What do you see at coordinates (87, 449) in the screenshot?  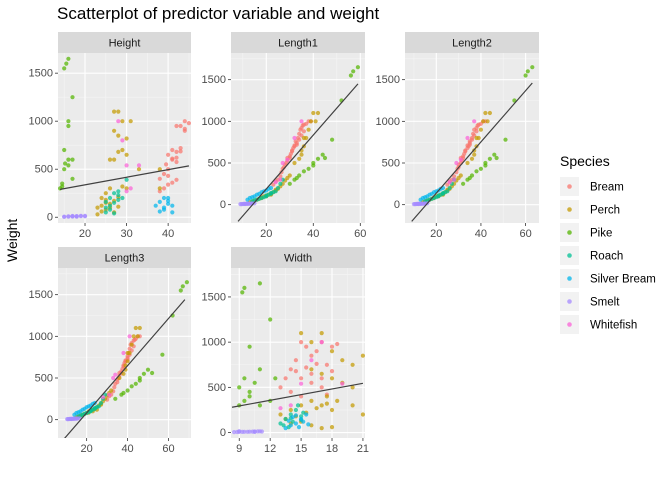 I see `x-tick-label: 20` at bounding box center [87, 449].